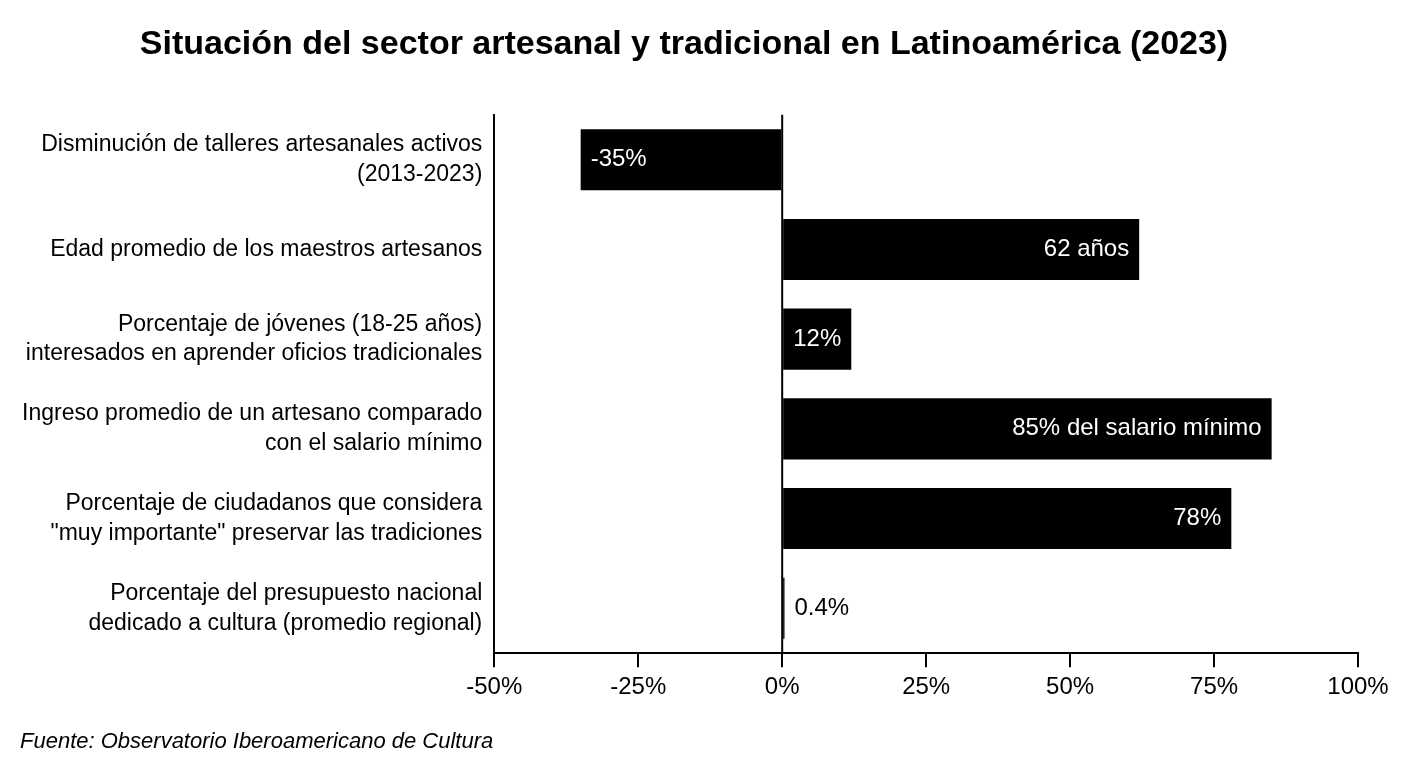 Image resolution: width=1408 pixels, height=768 pixels. What do you see at coordinates (1070, 686) in the screenshot?
I see `x-tick-label: 50%` at bounding box center [1070, 686].